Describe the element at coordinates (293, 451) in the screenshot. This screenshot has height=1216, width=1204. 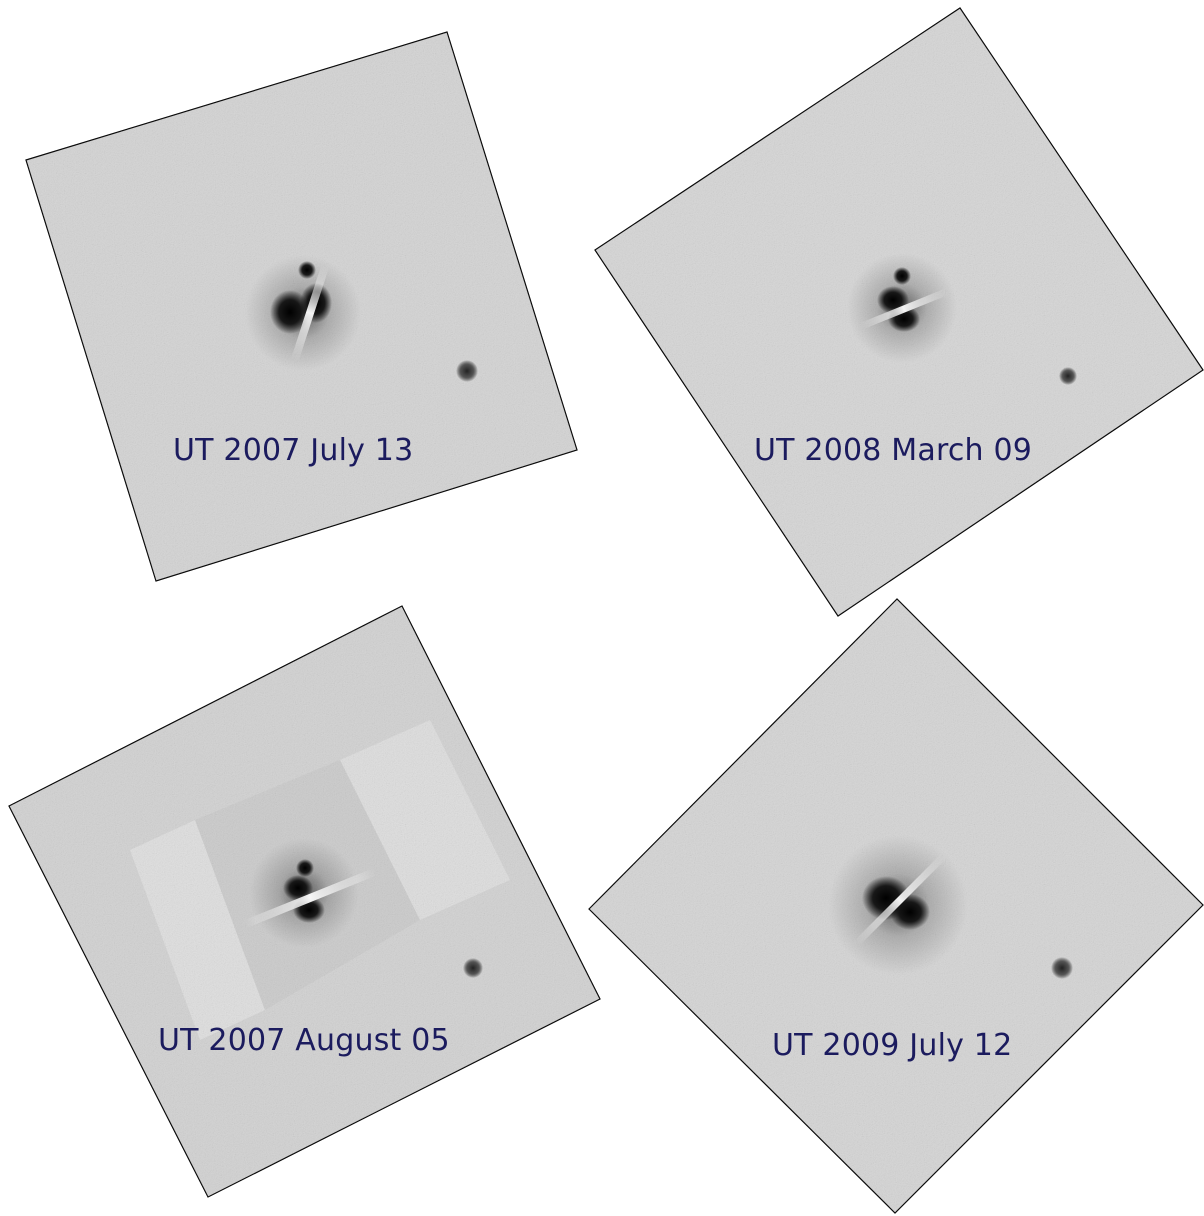
I see `panel-caption: UT 2007 July 13` at that location.